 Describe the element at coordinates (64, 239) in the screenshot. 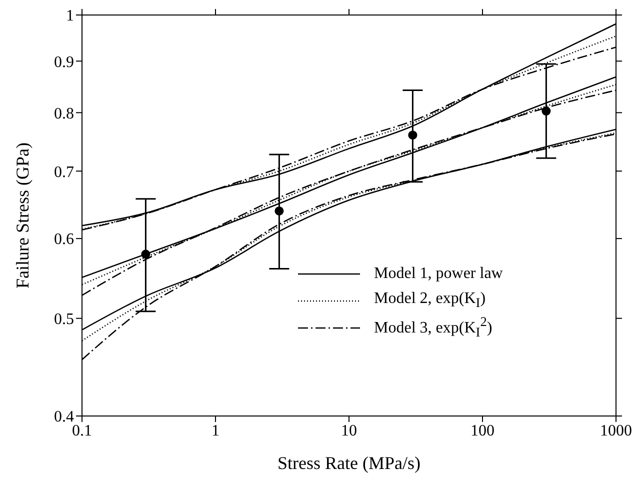

I see `y-tick-label: 0.6` at that location.